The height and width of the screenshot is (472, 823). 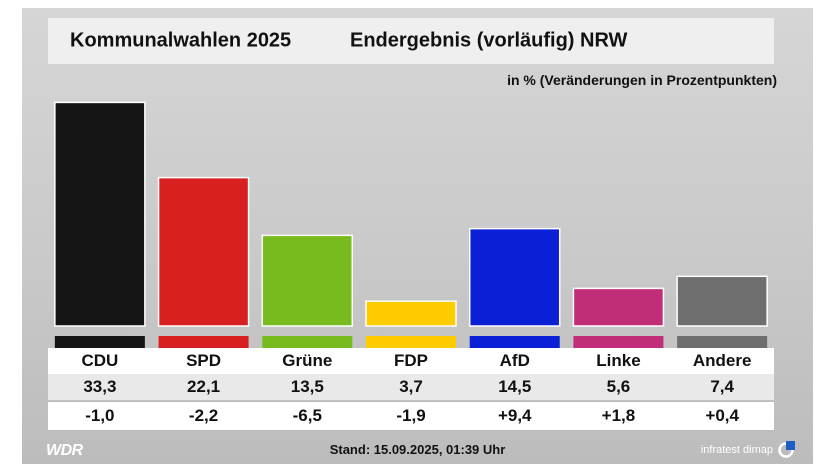 What do you see at coordinates (100, 415) in the screenshot?
I see `change-label-cdu: -1,0` at bounding box center [100, 415].